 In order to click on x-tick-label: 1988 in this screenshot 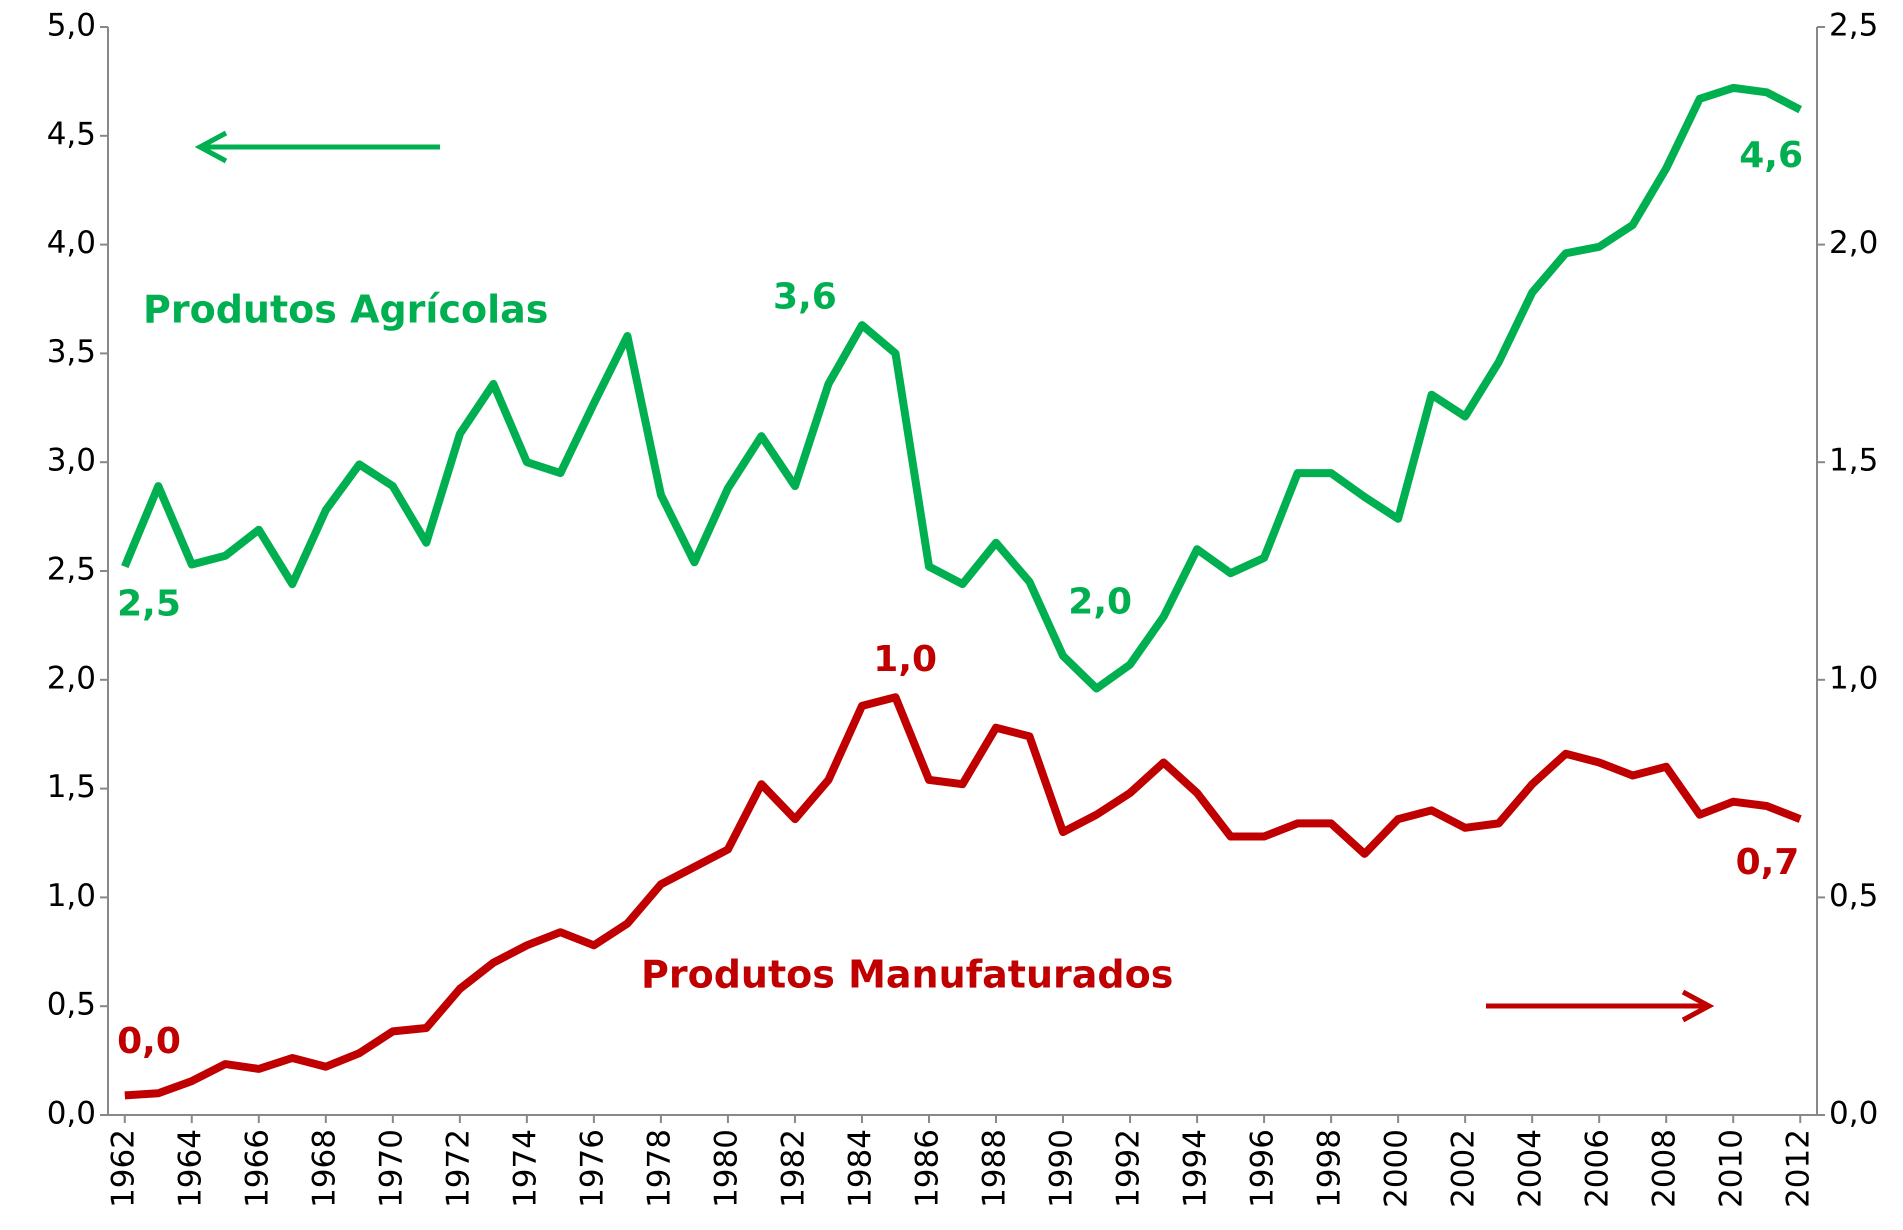, I will do `click(995, 1168)`.